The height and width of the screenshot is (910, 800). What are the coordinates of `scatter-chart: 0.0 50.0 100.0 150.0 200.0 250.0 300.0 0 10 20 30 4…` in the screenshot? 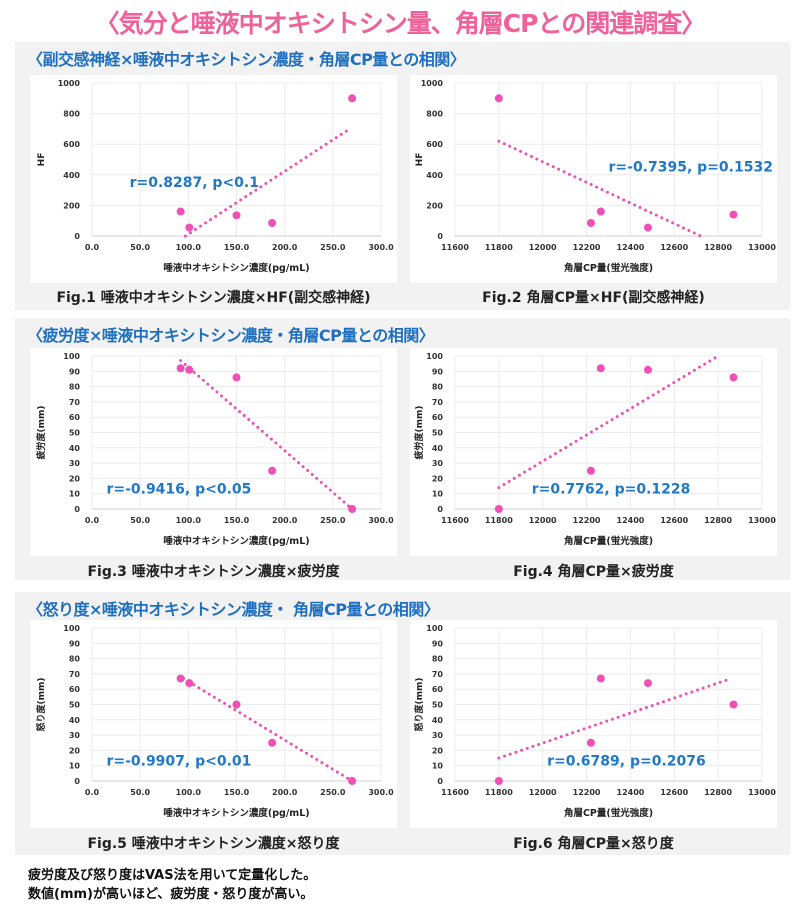 It's located at (214, 721).